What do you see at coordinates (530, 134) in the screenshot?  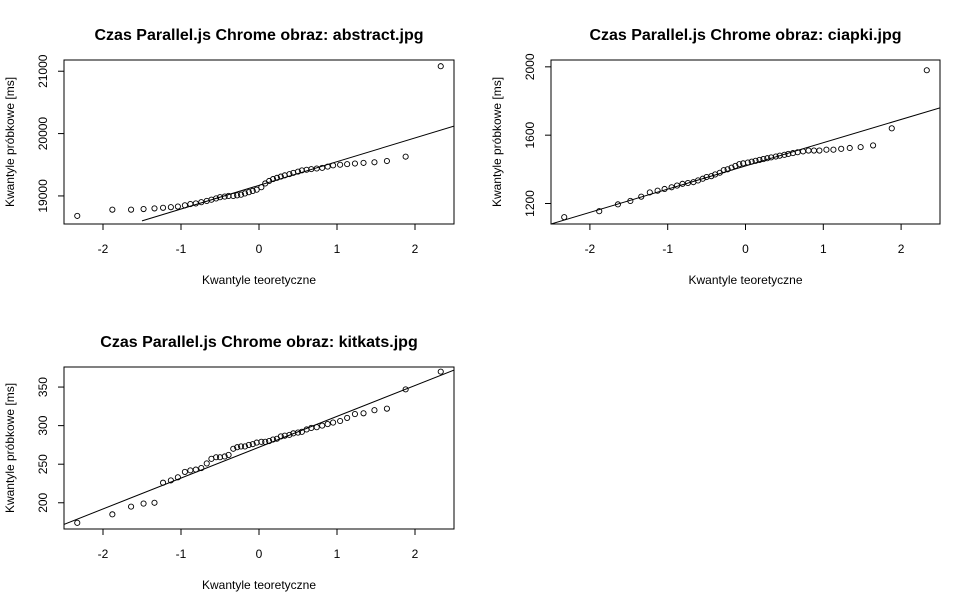 I see `y-tick-label: 1600` at bounding box center [530, 134].